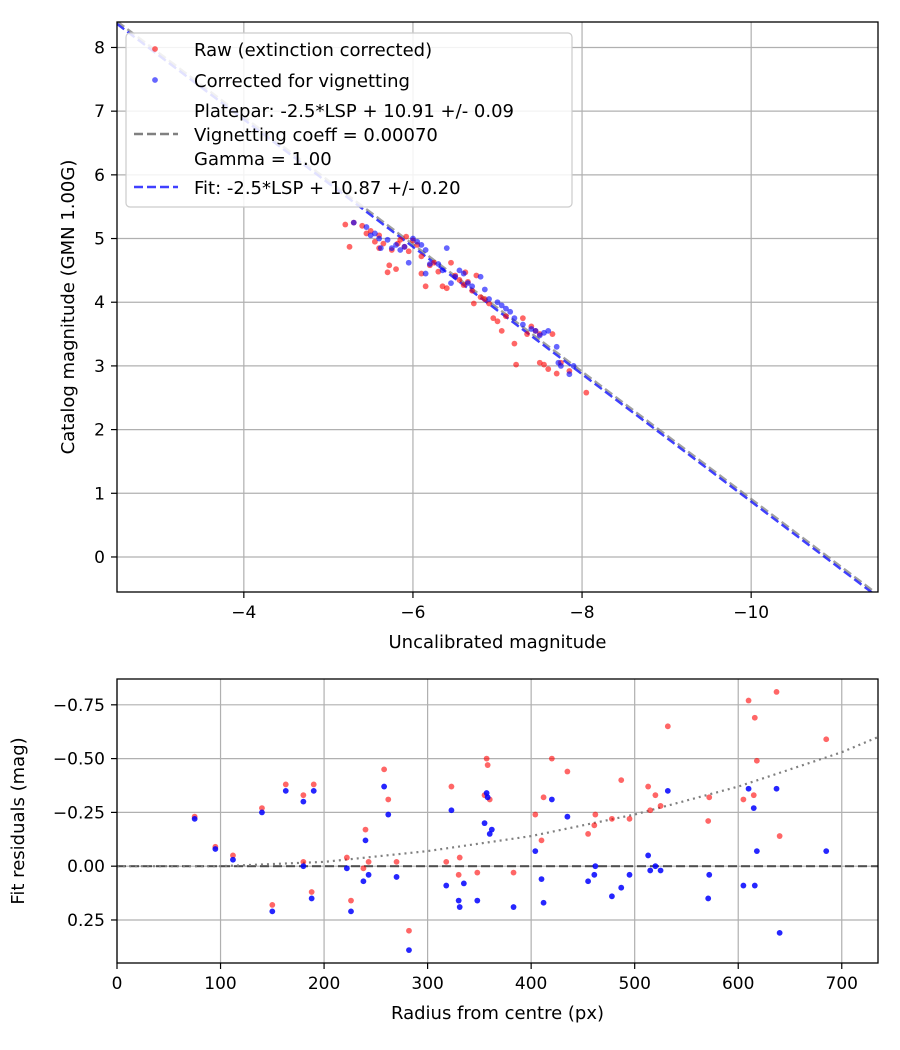  I want to click on x-tick-label: 700, so click(842, 984).